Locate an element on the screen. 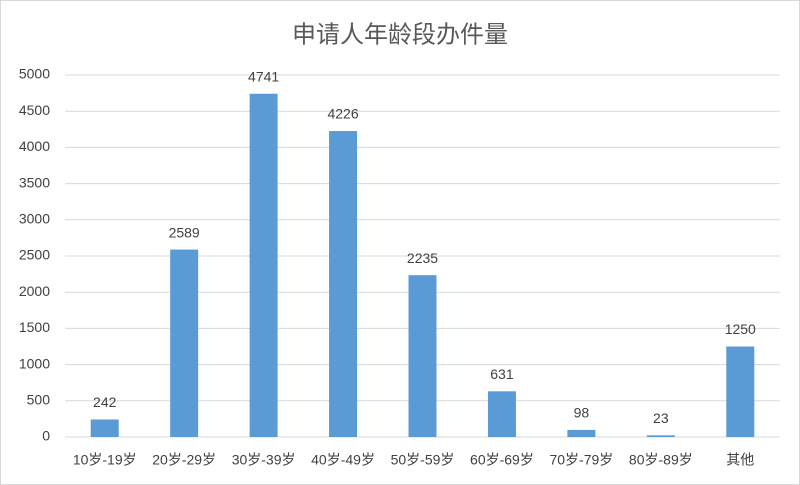 The height and width of the screenshot is (485, 800). data-label: 2235 is located at coordinates (422, 258).